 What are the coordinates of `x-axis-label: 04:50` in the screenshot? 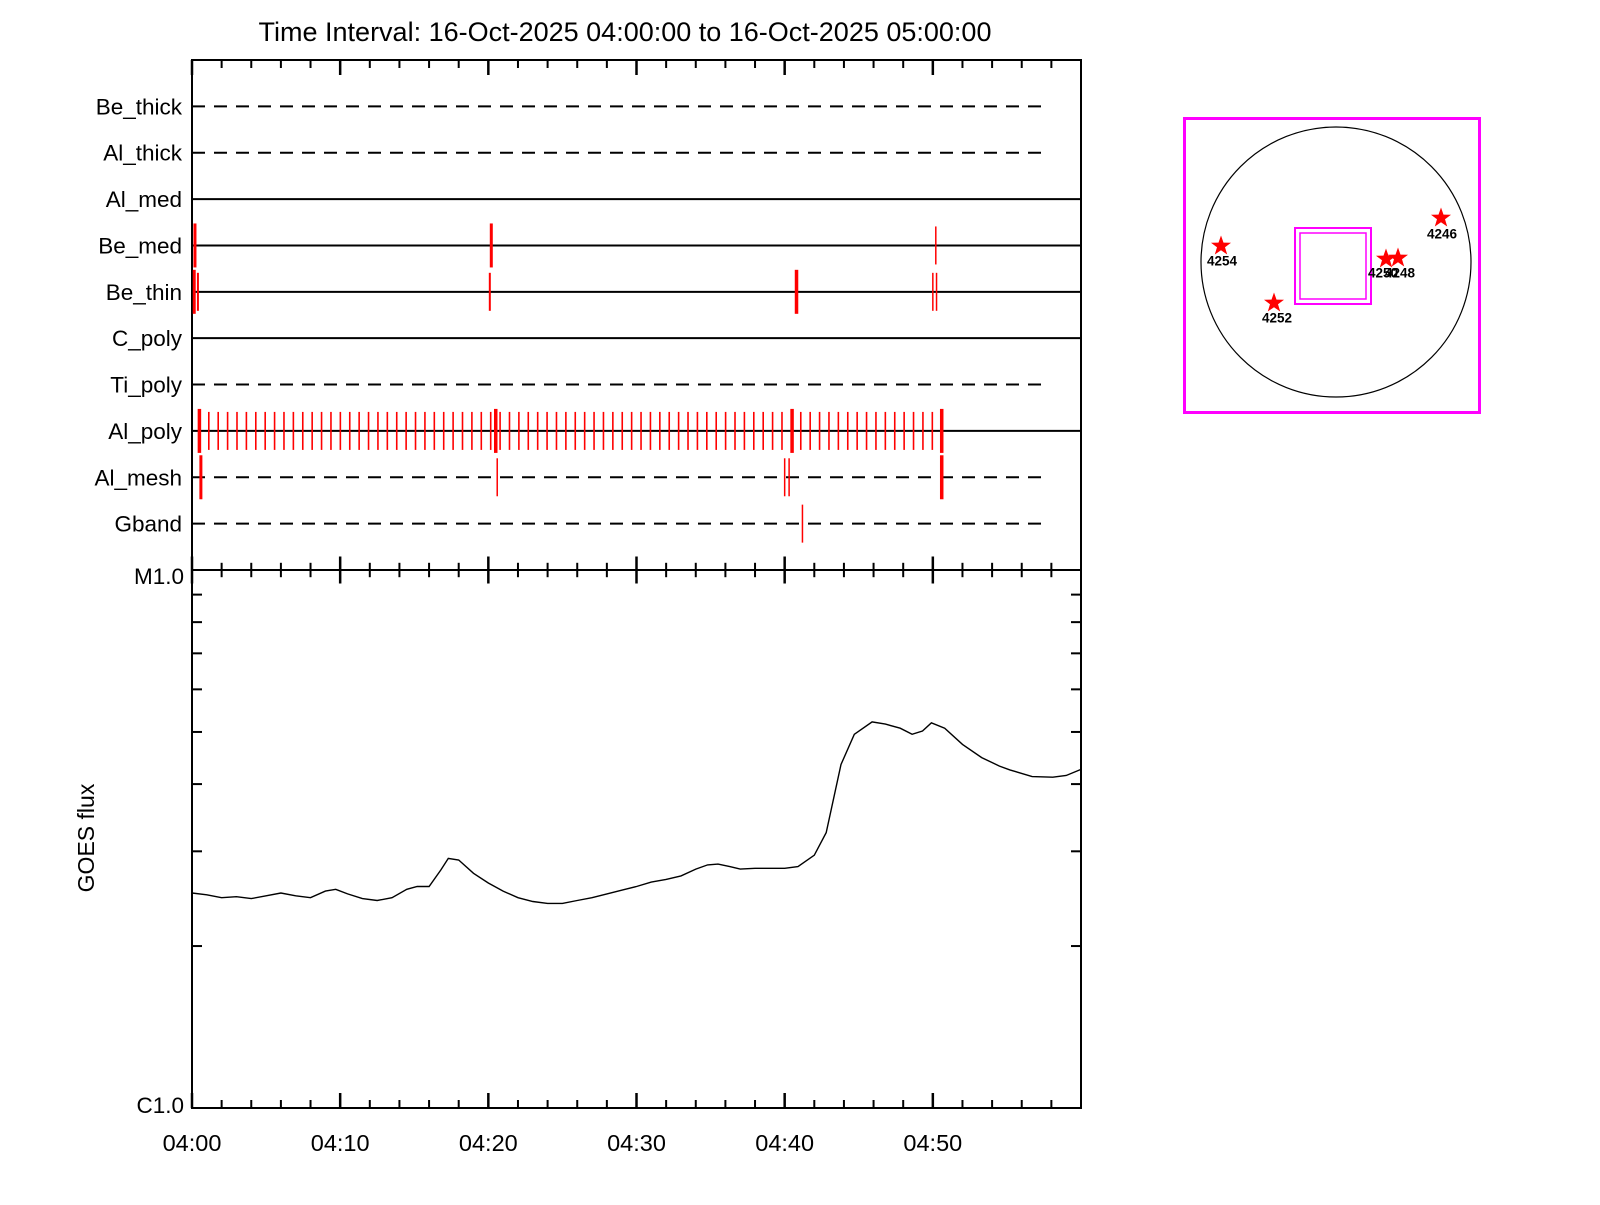 It's located at (932, 1143).